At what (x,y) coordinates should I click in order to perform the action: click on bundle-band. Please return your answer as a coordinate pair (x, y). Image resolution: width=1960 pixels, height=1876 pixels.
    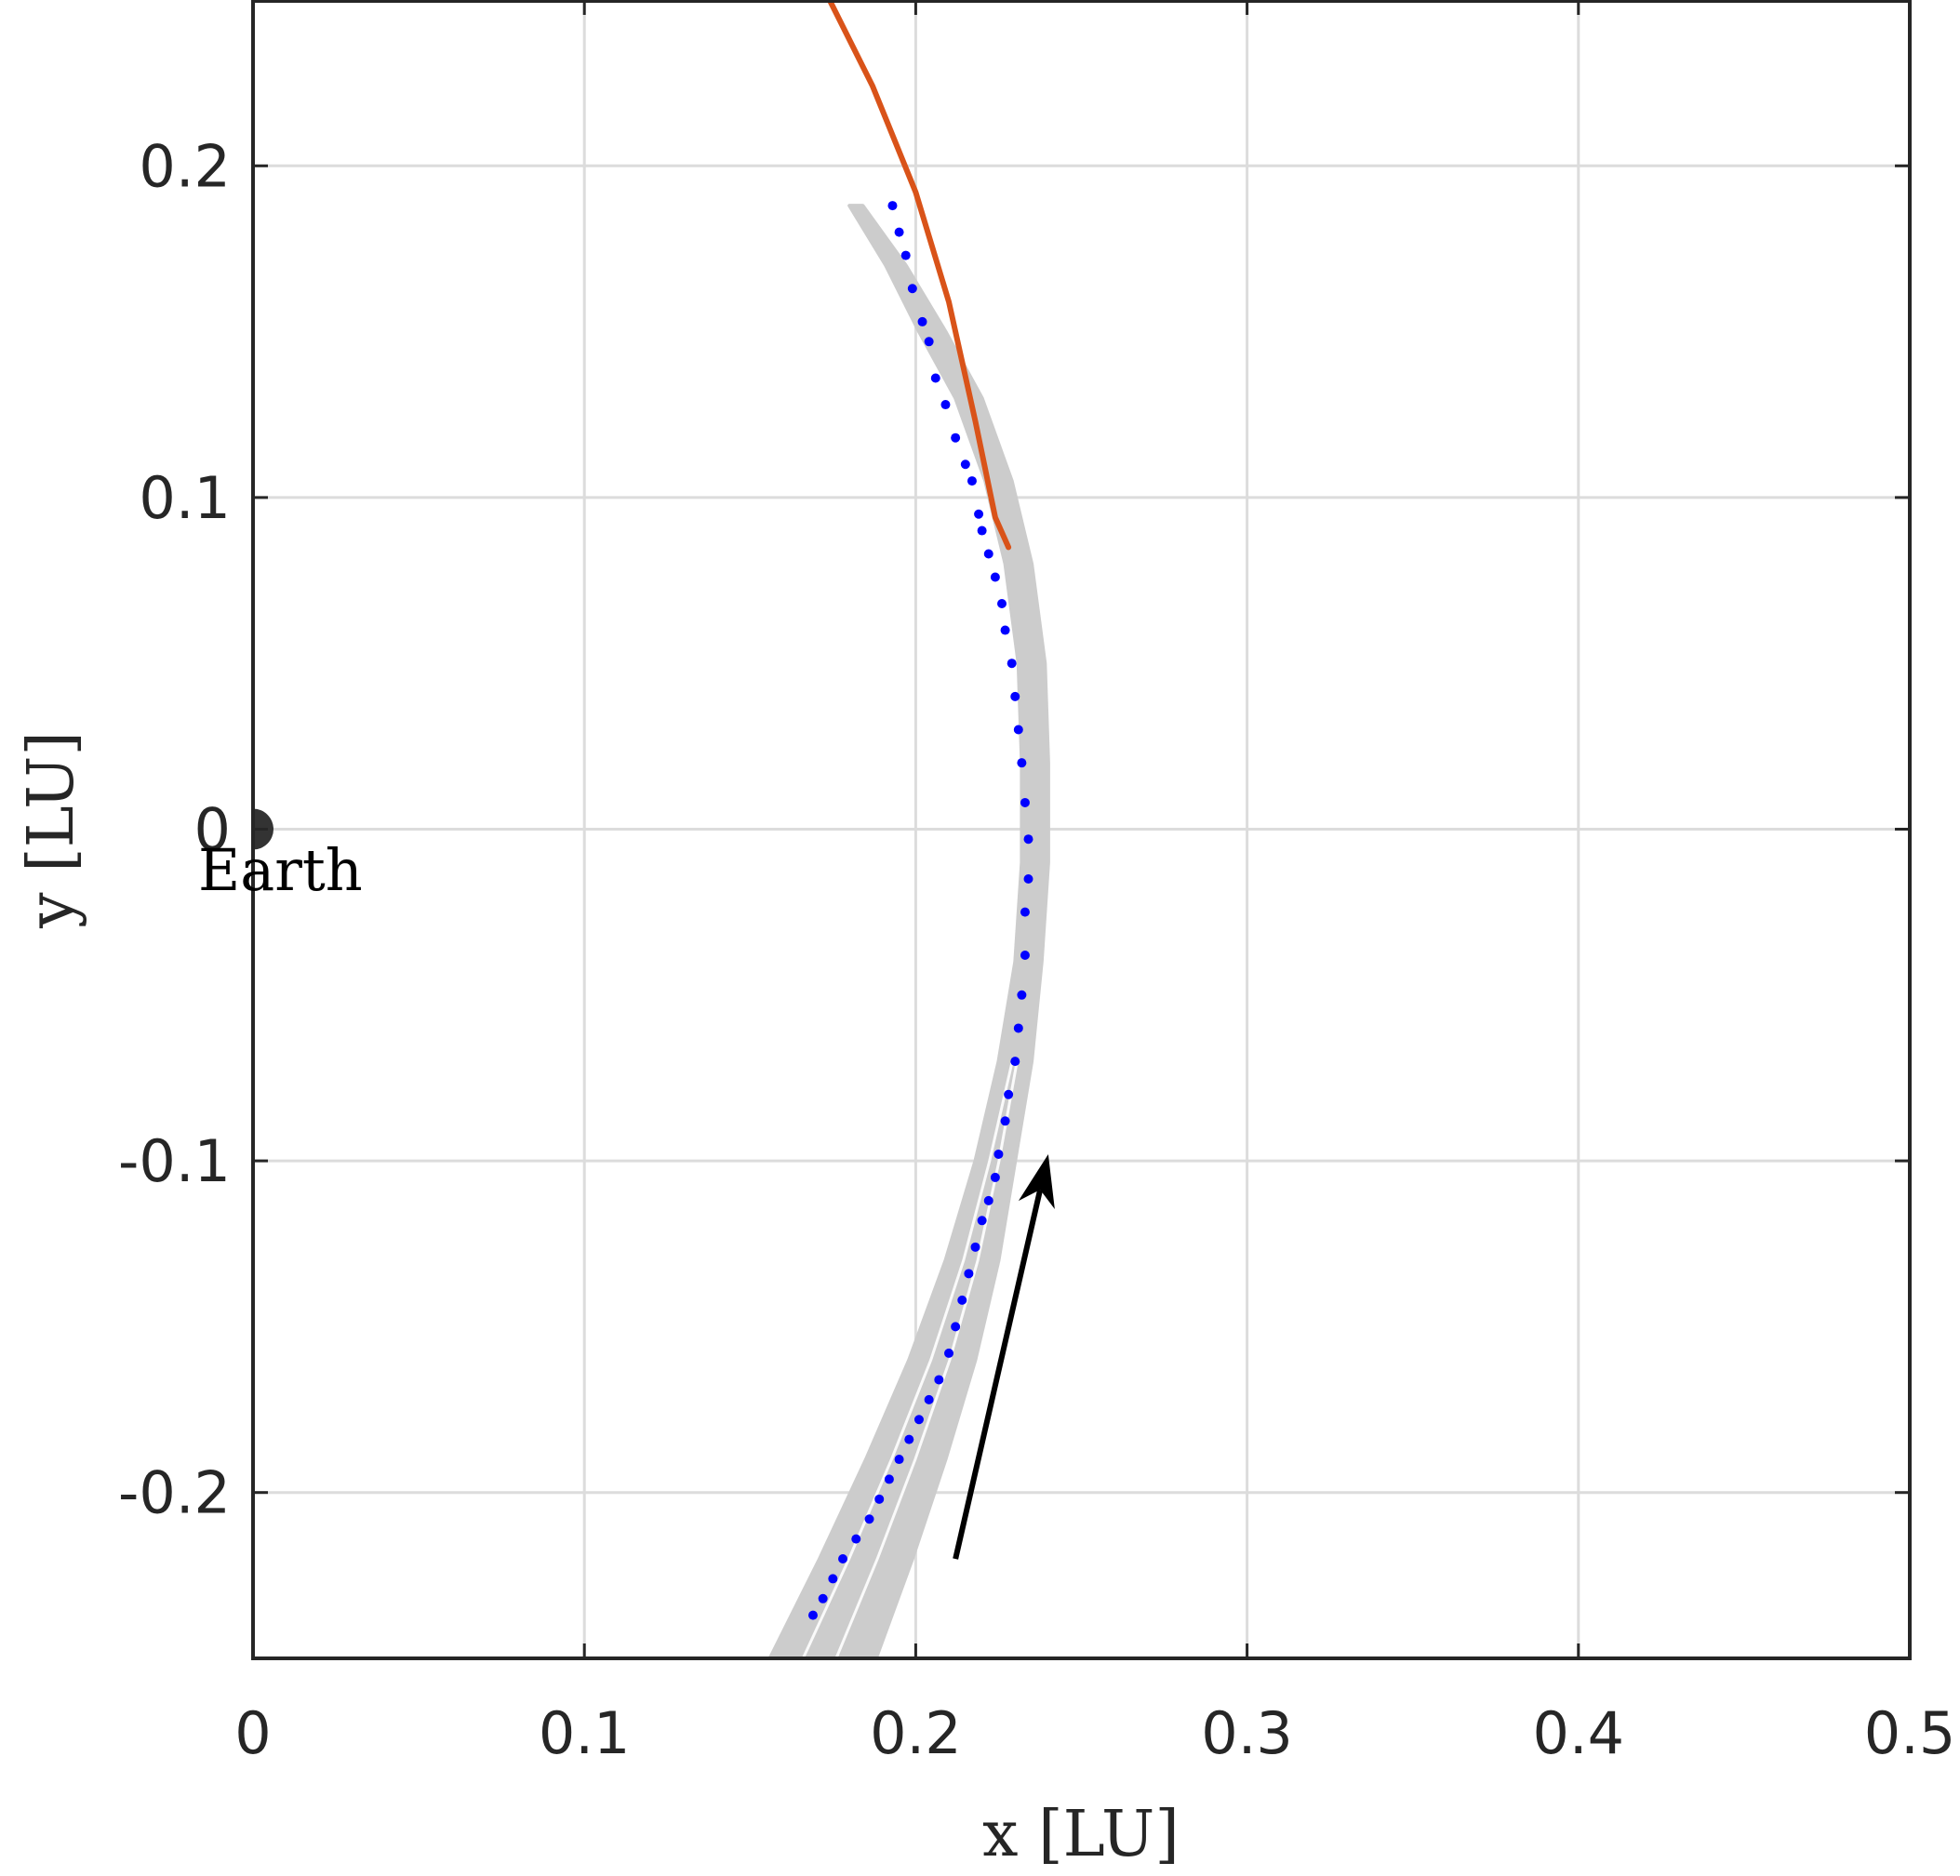
    Looking at the image, I should click on (908, 932).